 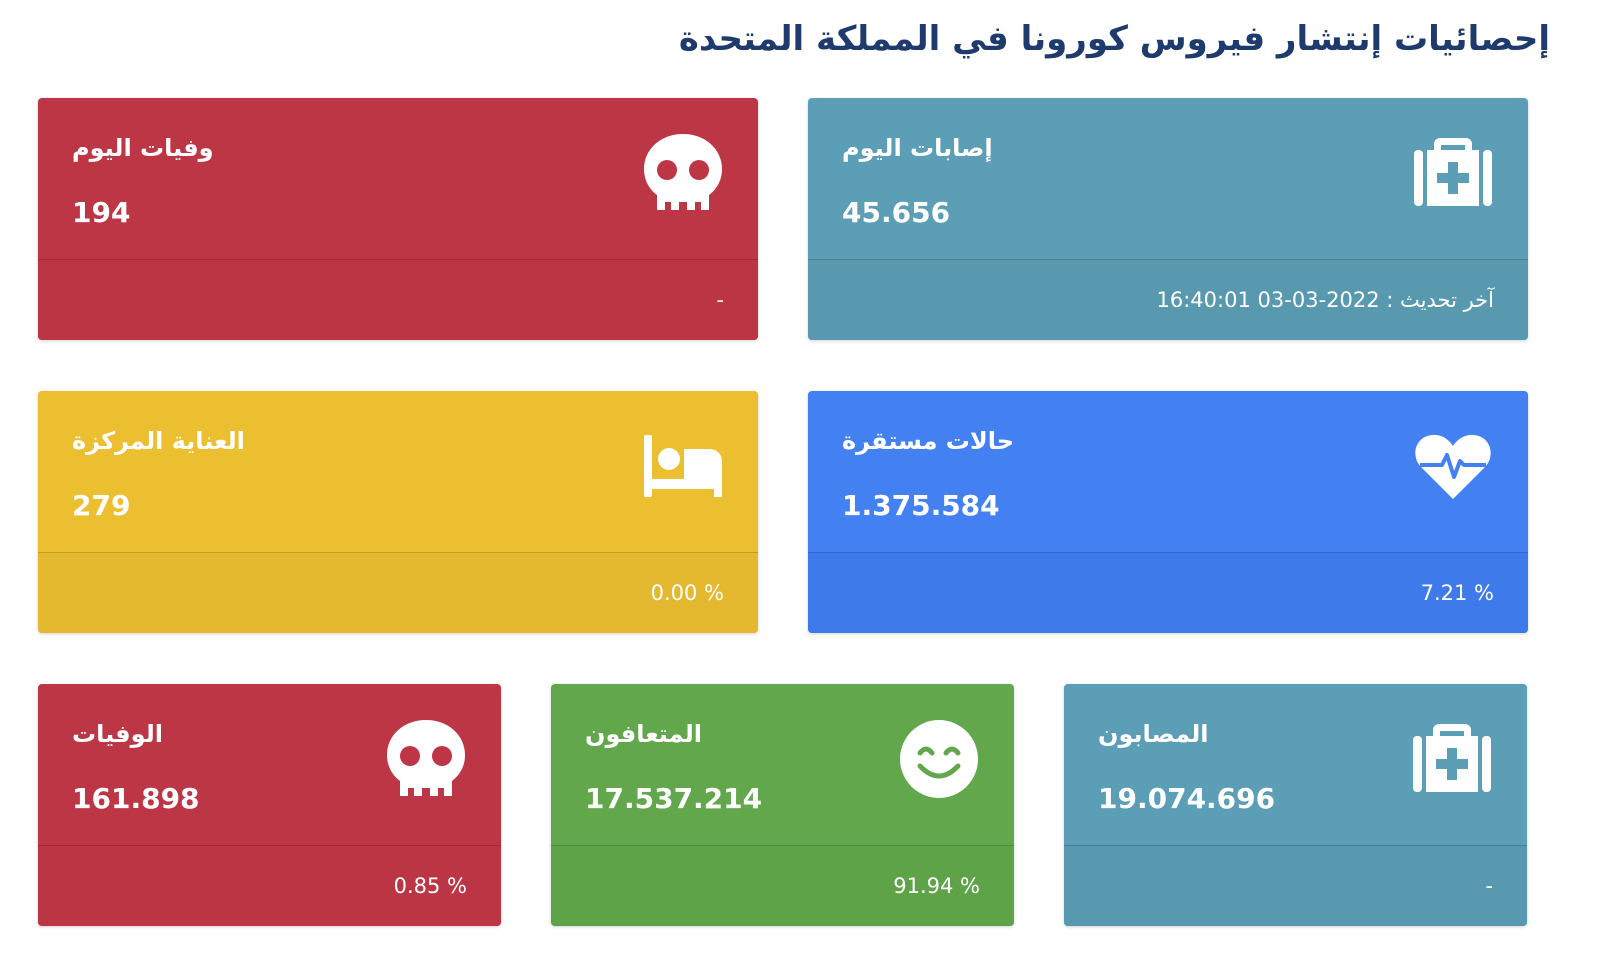 I want to click on card-footer-text: 91.94 %, so click(x=936, y=886).